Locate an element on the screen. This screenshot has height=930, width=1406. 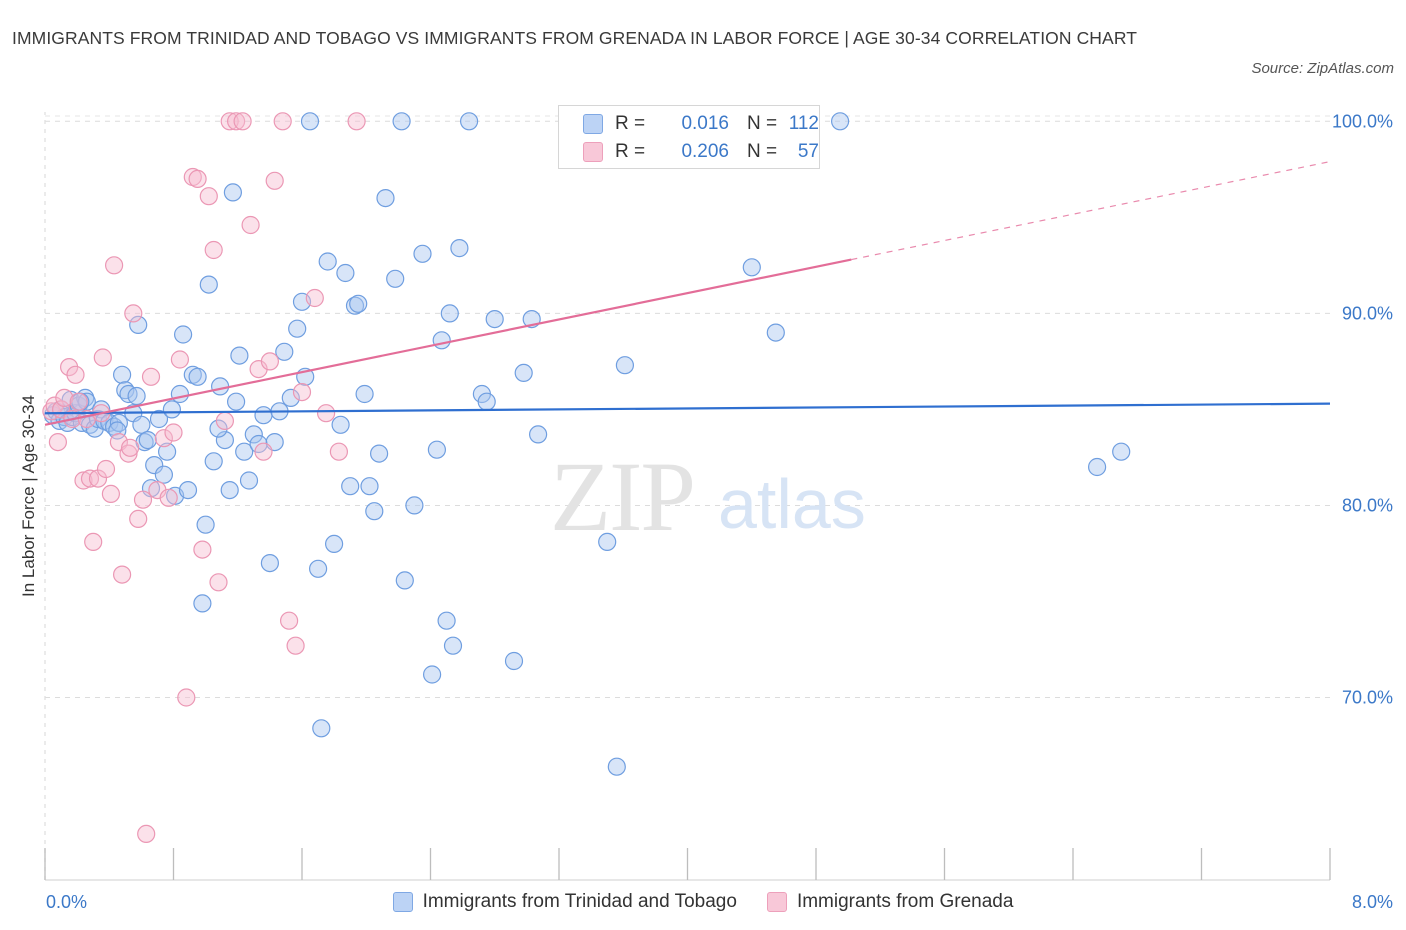
y-tick-label-1: 90.0% is located at coordinates (1367, 313).